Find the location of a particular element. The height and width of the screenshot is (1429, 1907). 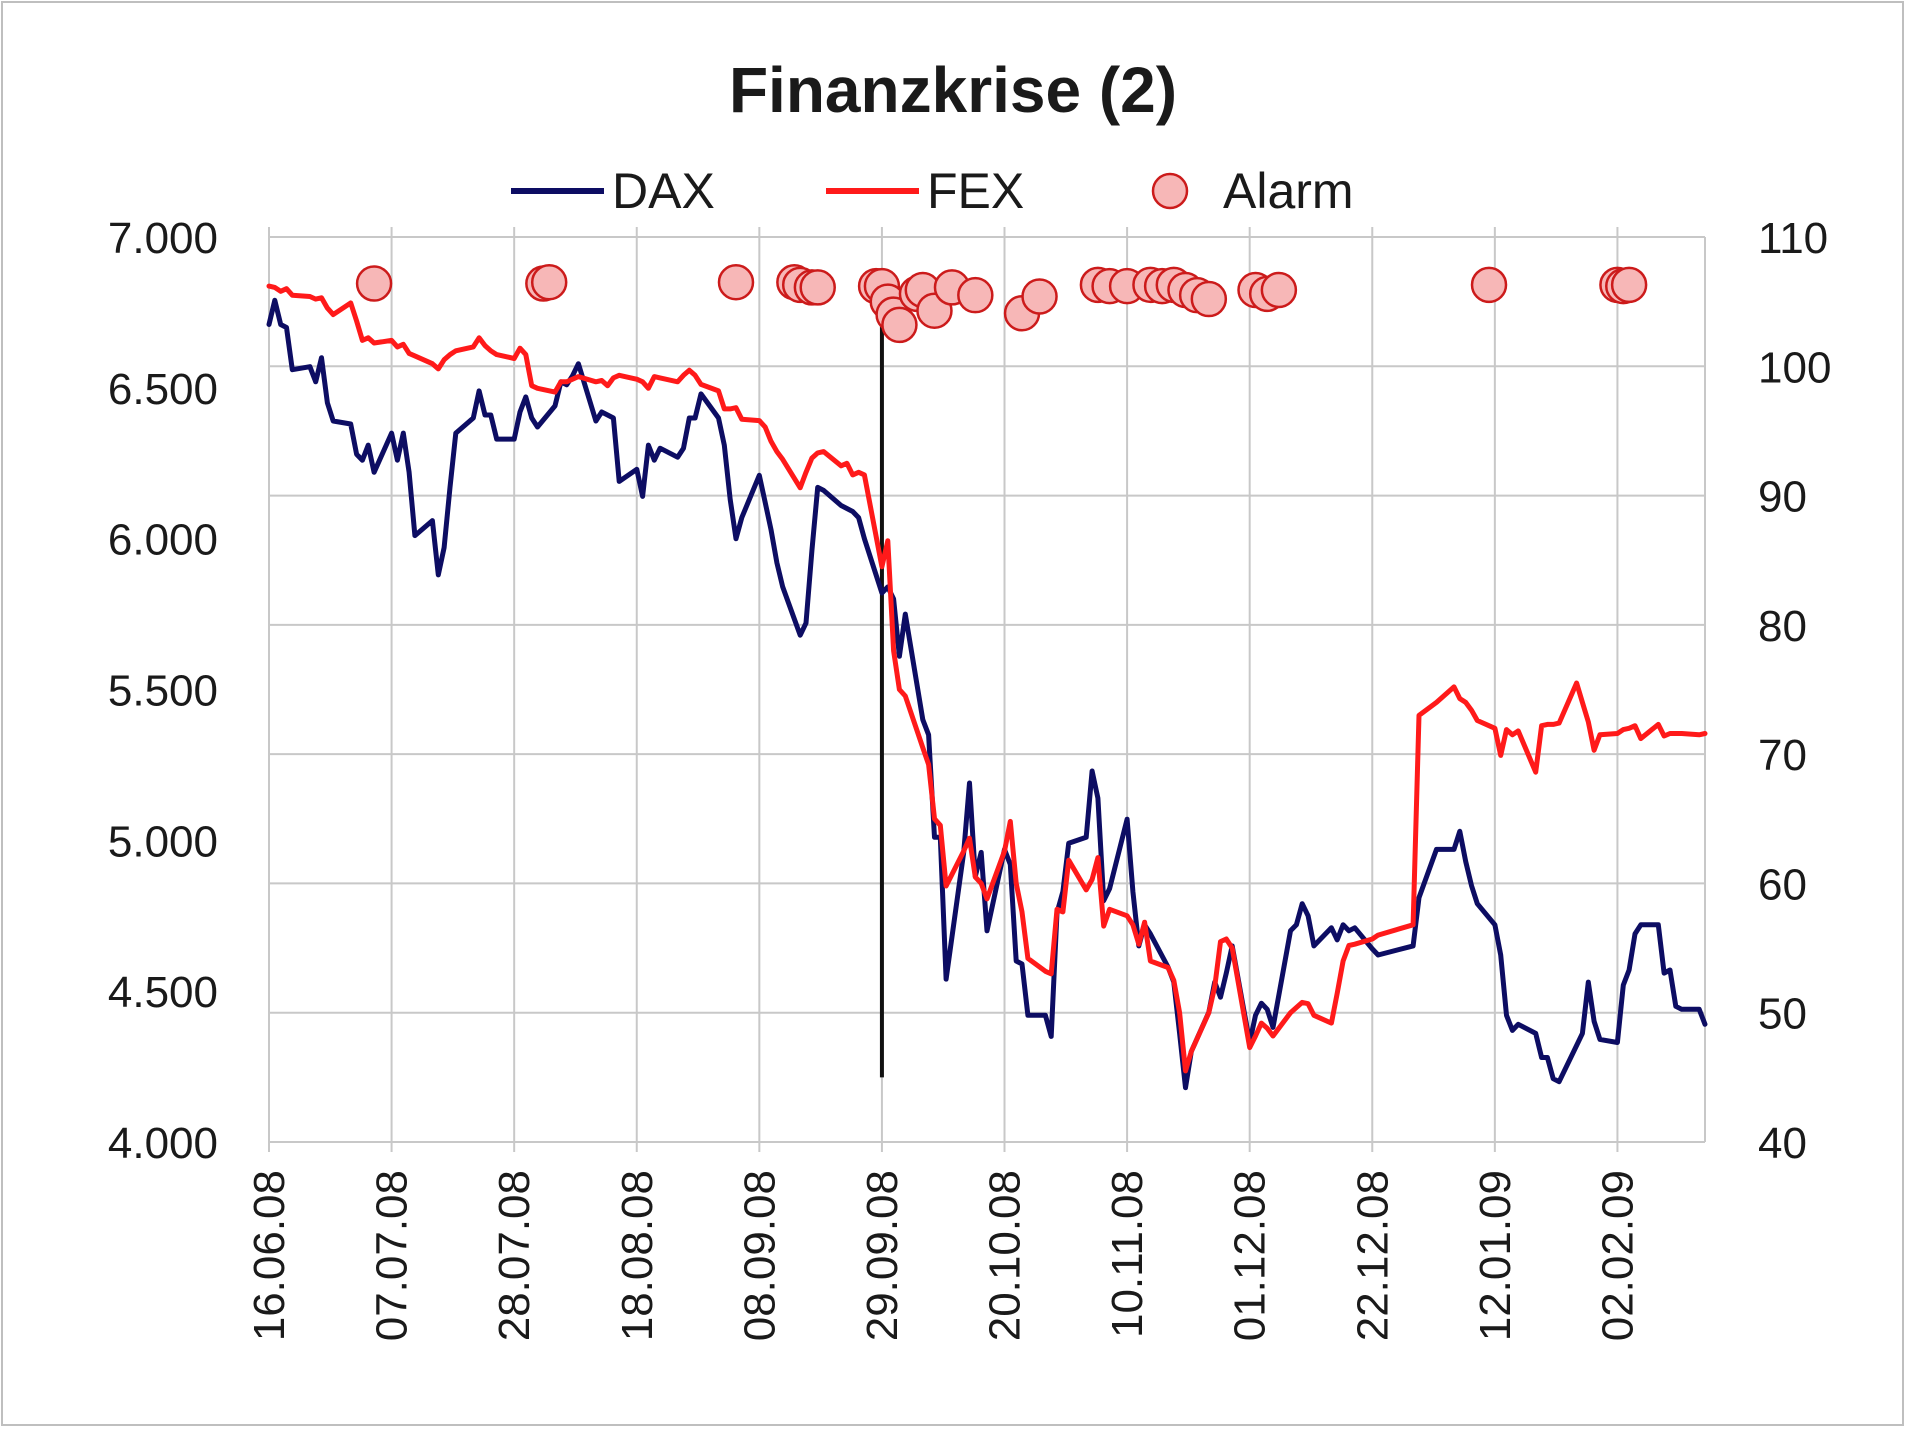

legend-label-dax: DAX is located at coordinates (663, 191).